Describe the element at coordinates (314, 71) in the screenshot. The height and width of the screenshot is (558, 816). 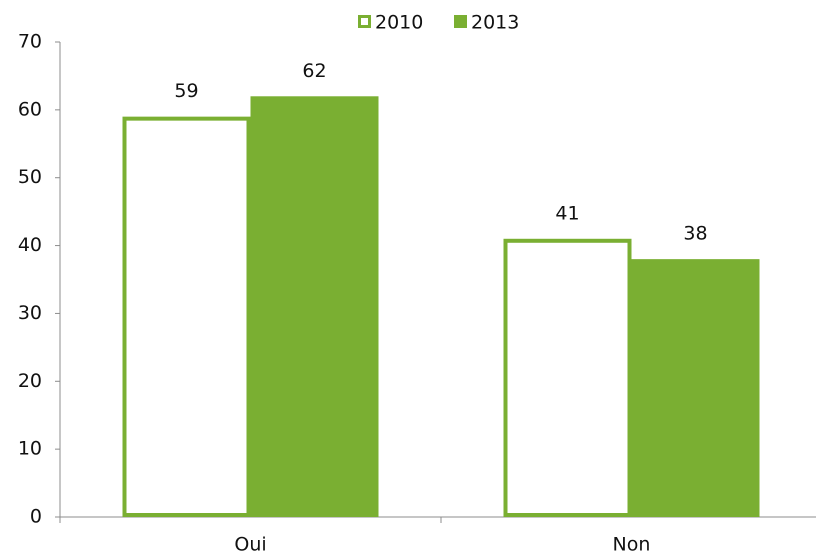
I see `value-label: 62` at that location.